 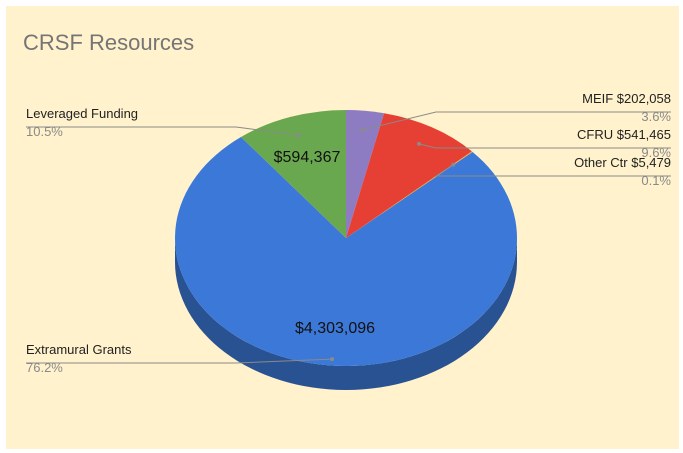 What do you see at coordinates (656, 180) in the screenshot?
I see `percent-other-ctr: 0.1%` at bounding box center [656, 180].